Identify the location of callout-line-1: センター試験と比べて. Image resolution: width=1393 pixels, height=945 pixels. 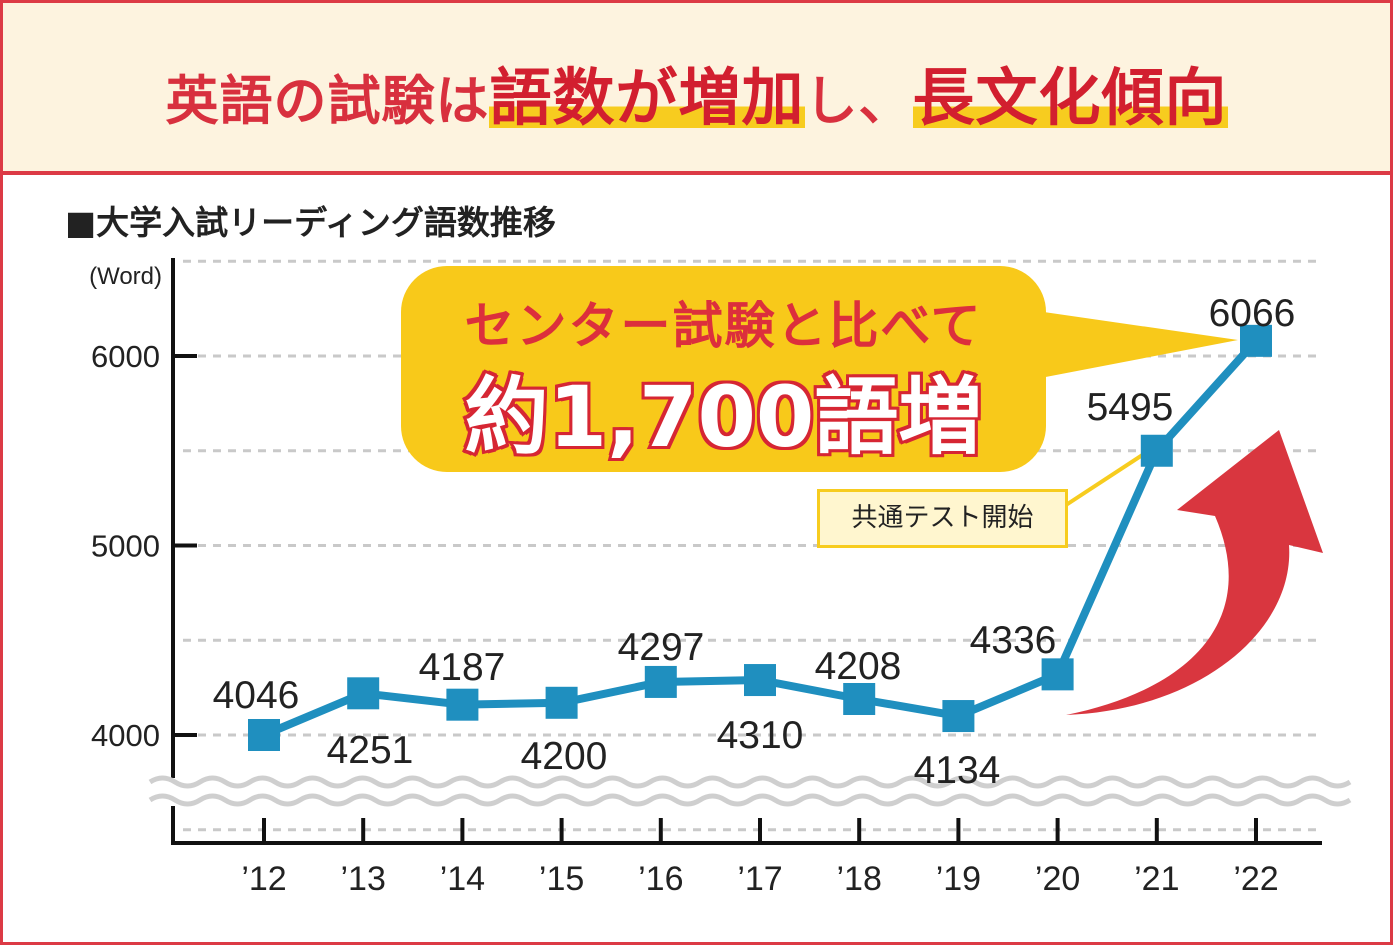
(723, 326).